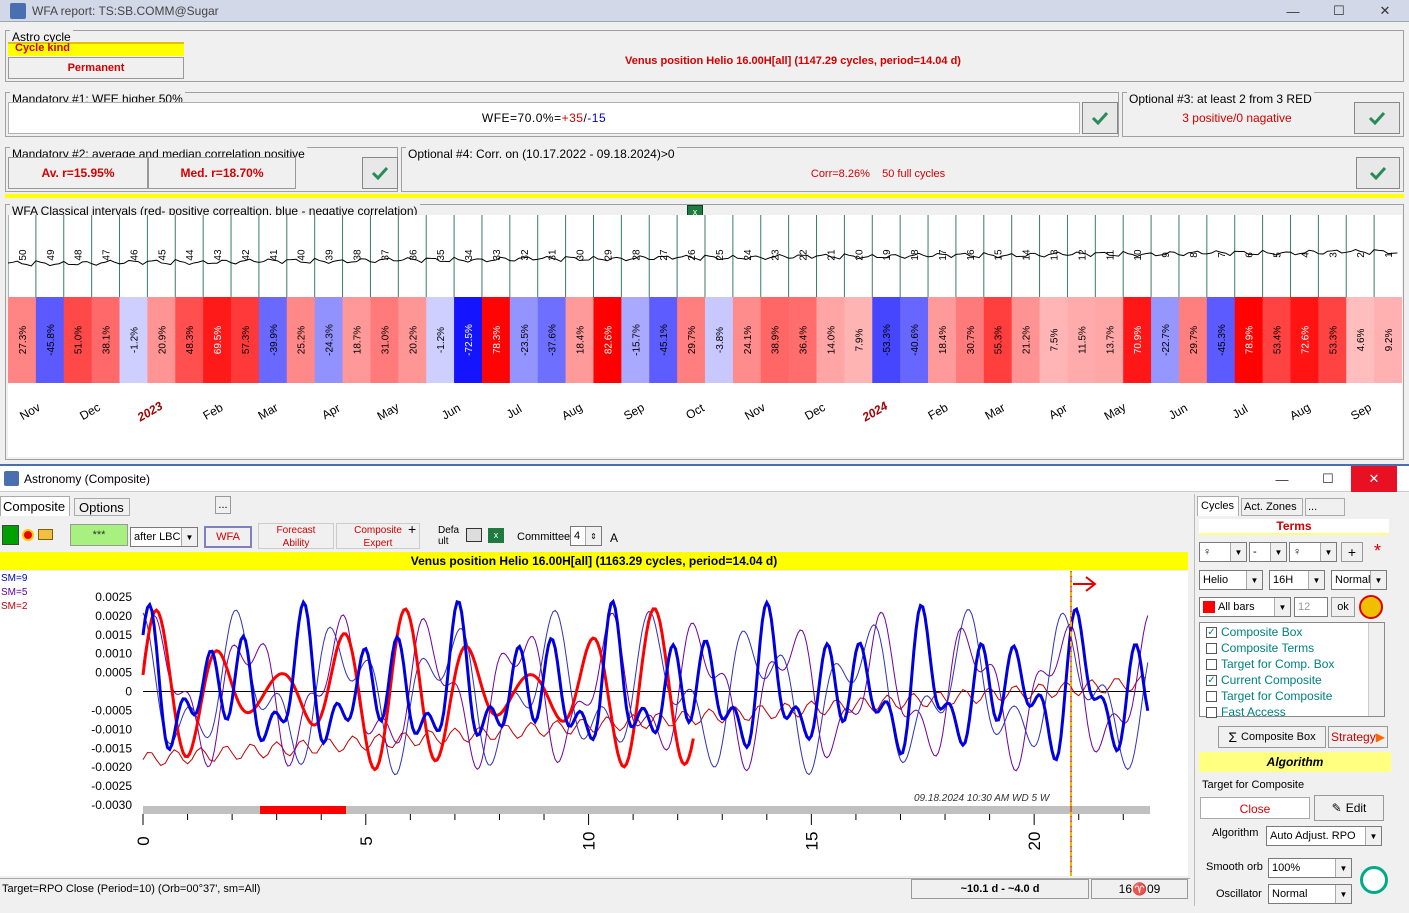  I want to click on target-icon, so click(1371, 607).